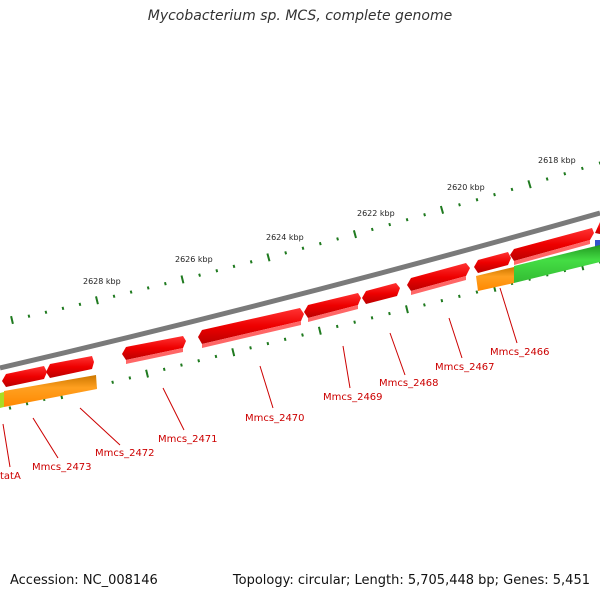 The width and height of the screenshot is (600, 600). Describe the element at coordinates (353, 397) in the screenshot. I see `gene-label-mmcs-2469: Mmcs_2469` at that location.